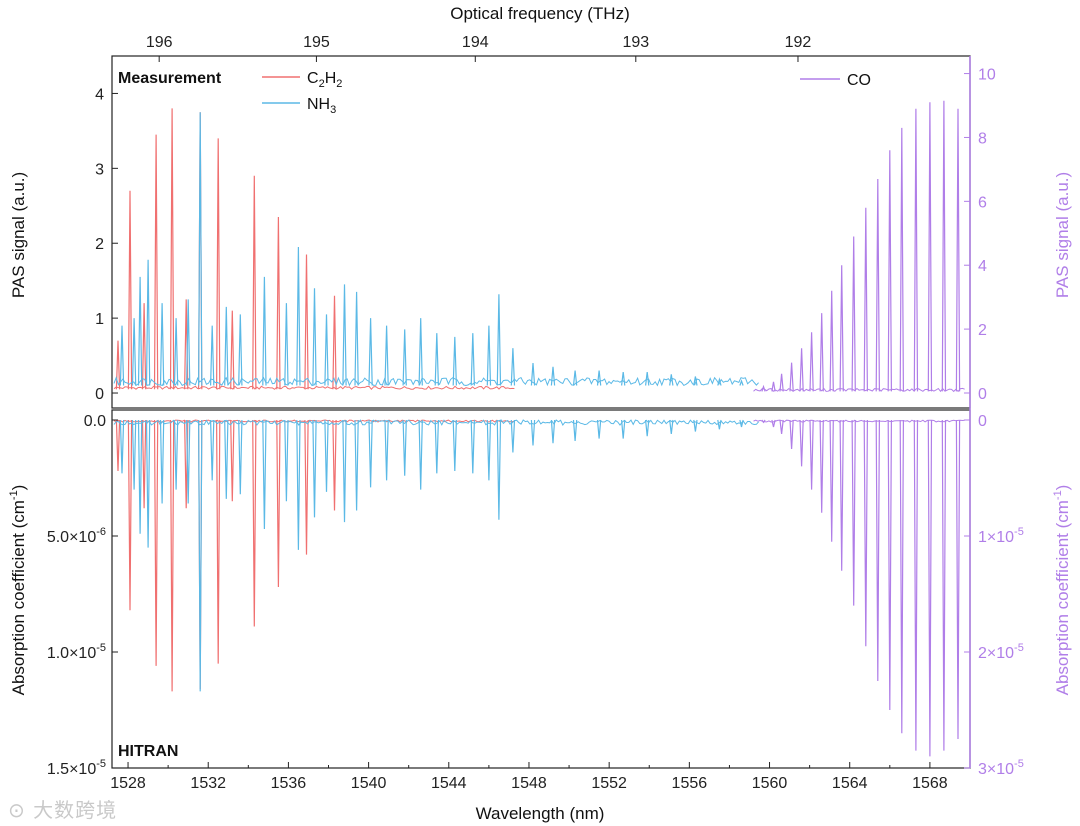  Describe the element at coordinates (128, 783) in the screenshot. I see `x-tick-label: 1528` at that location.